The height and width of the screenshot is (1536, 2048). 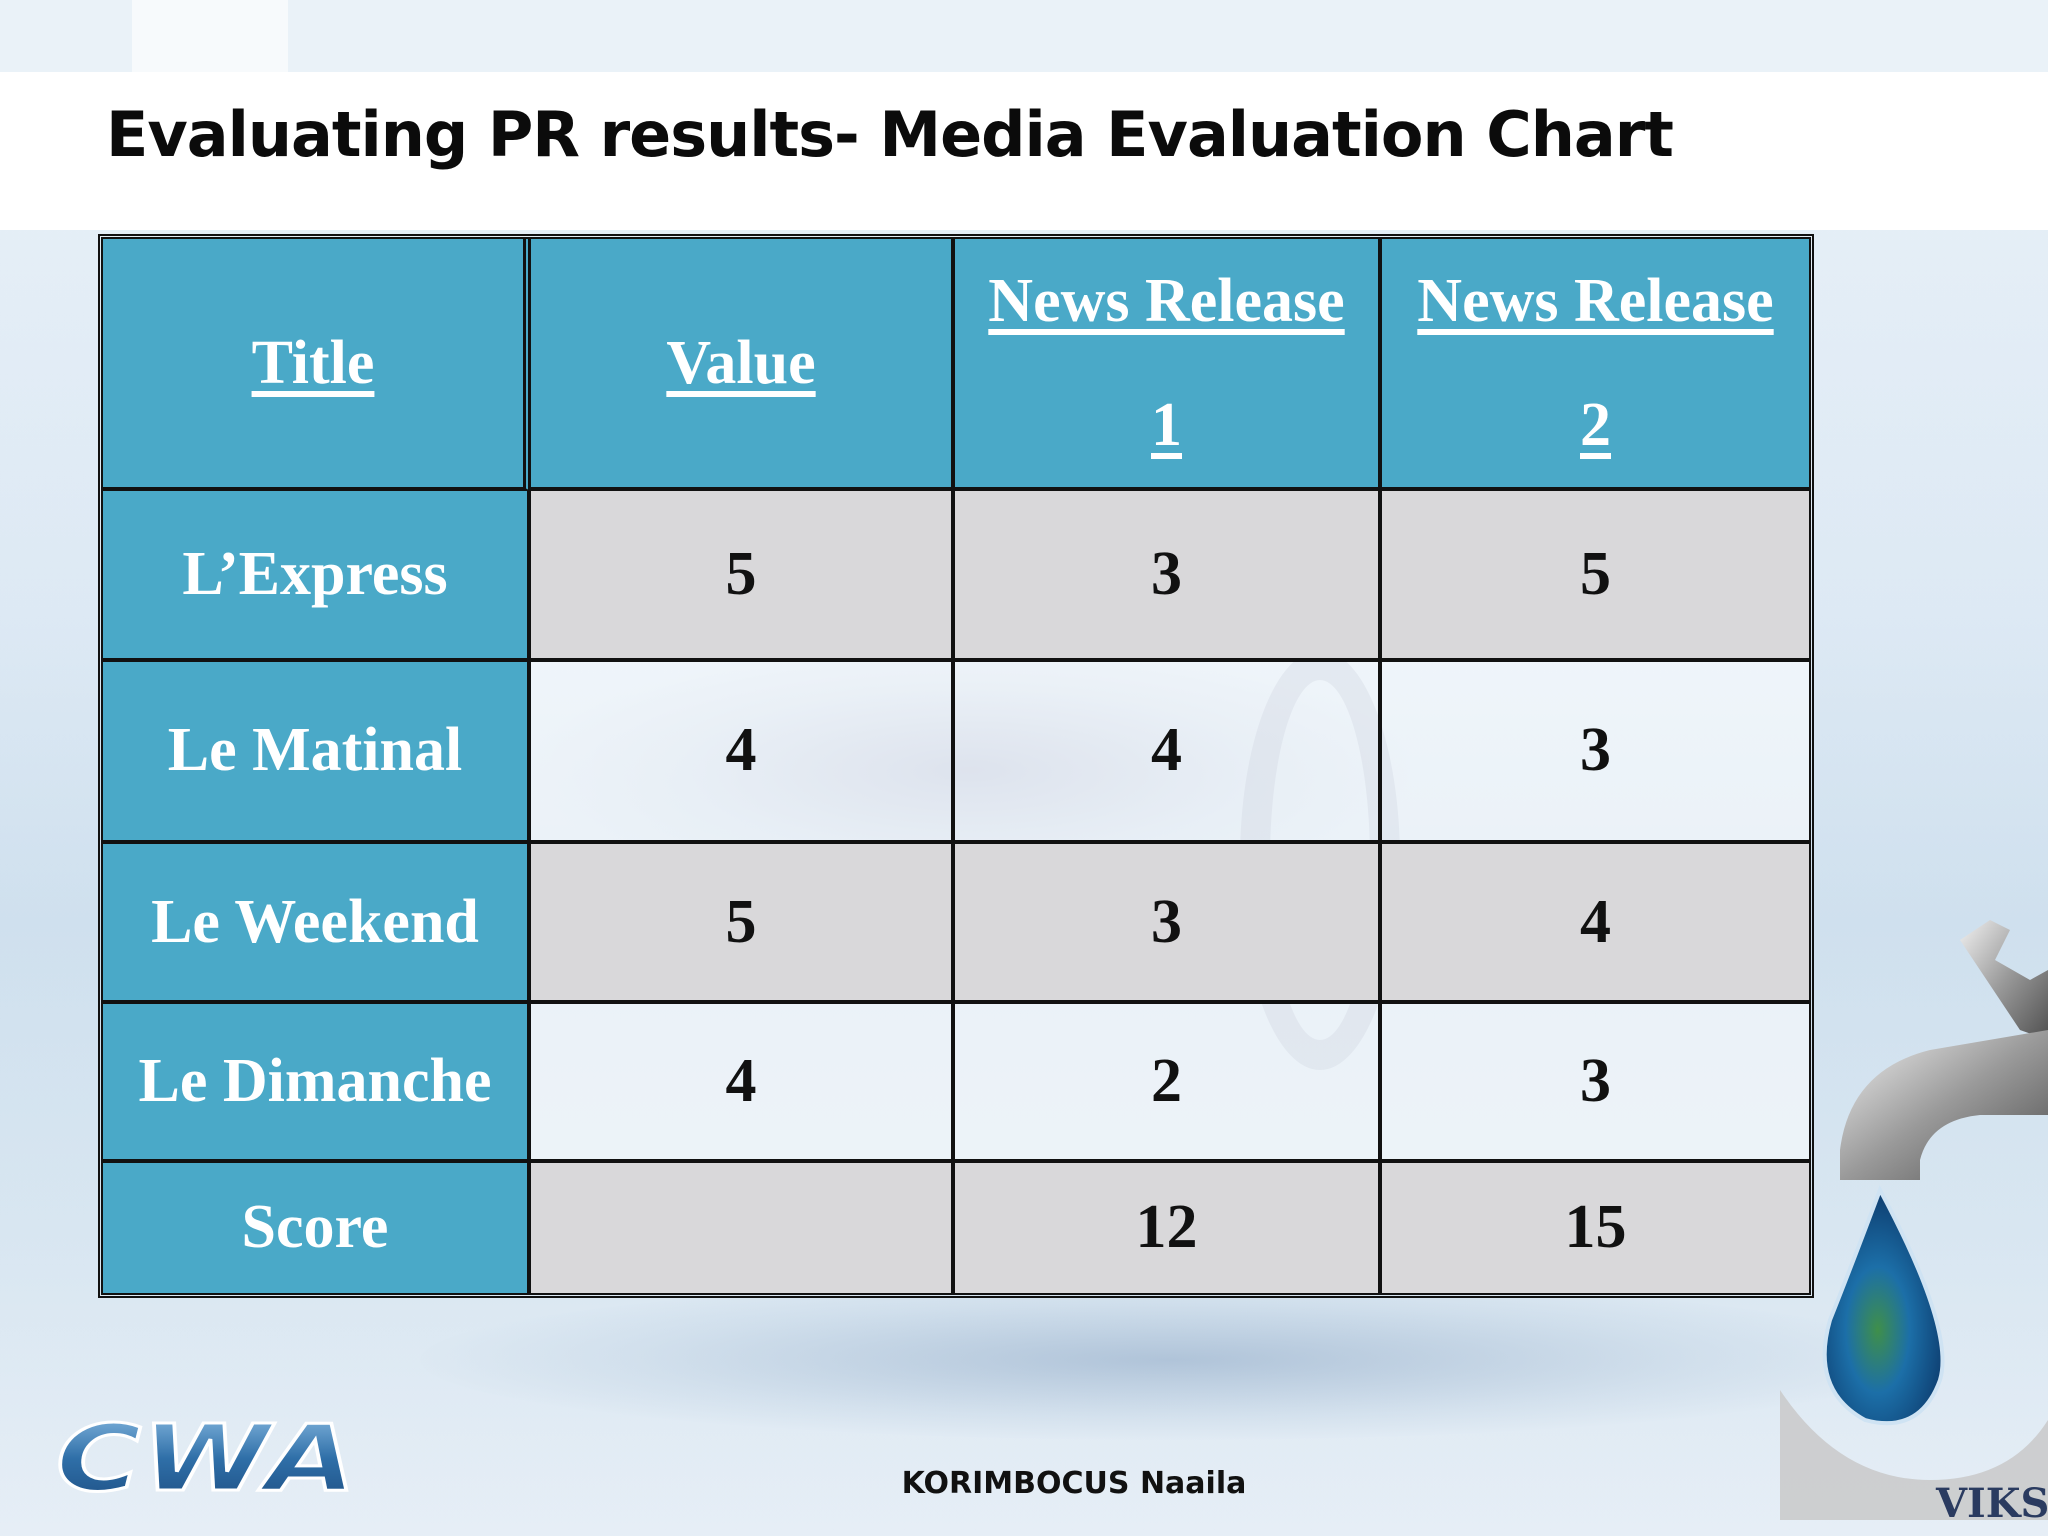 What do you see at coordinates (1914, 1455) in the screenshot?
I see `cupped-hands` at bounding box center [1914, 1455].